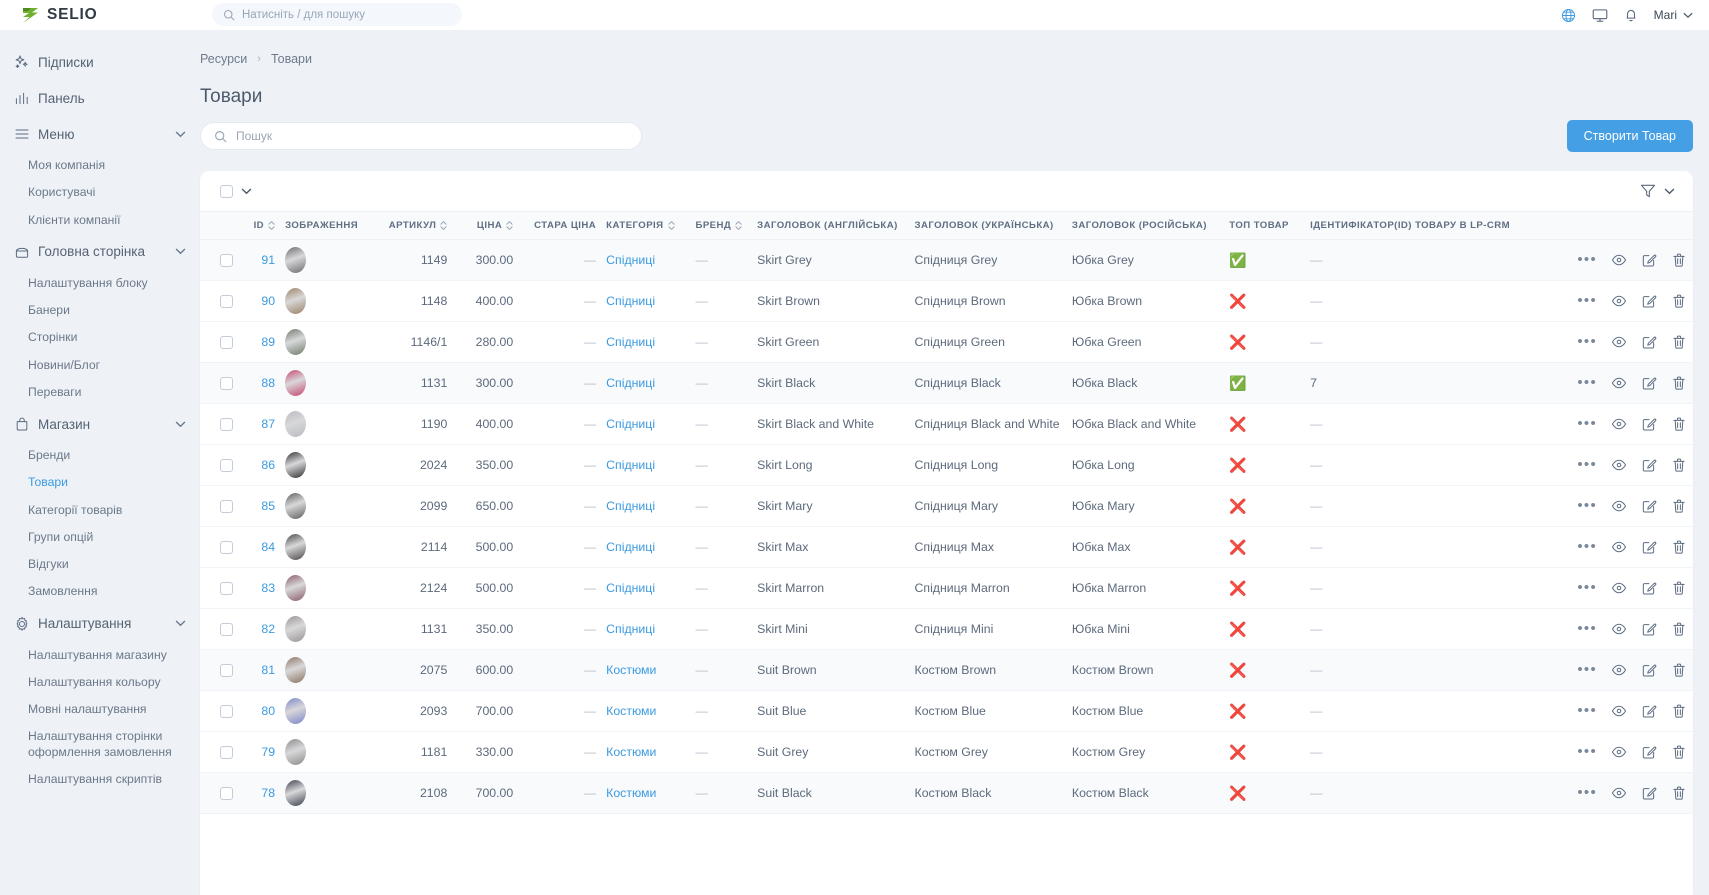 This screenshot has width=1709, height=895. I want to click on sidebar-item-магазин: Магазин, so click(100, 424).